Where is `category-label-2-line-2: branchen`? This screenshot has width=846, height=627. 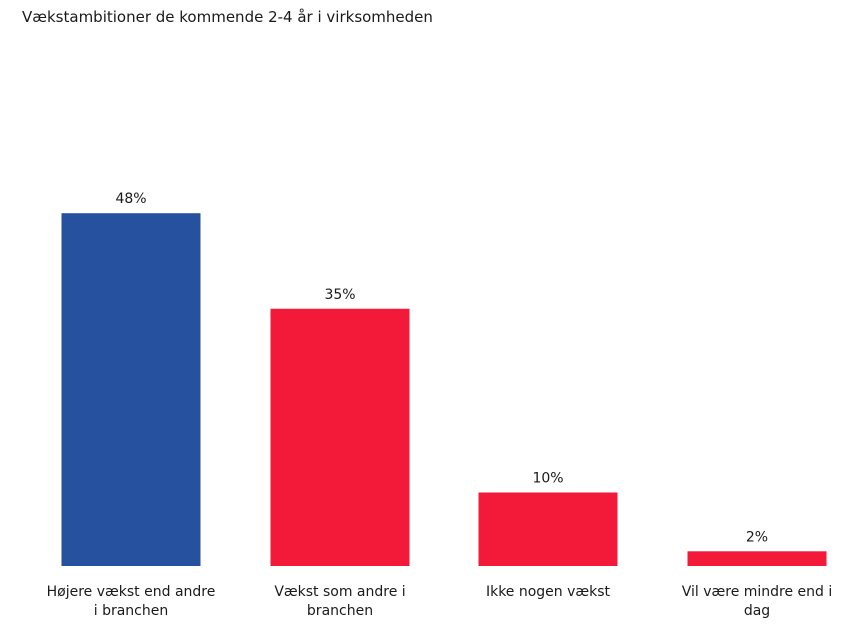
category-label-2-line-2: branchen is located at coordinates (340, 611).